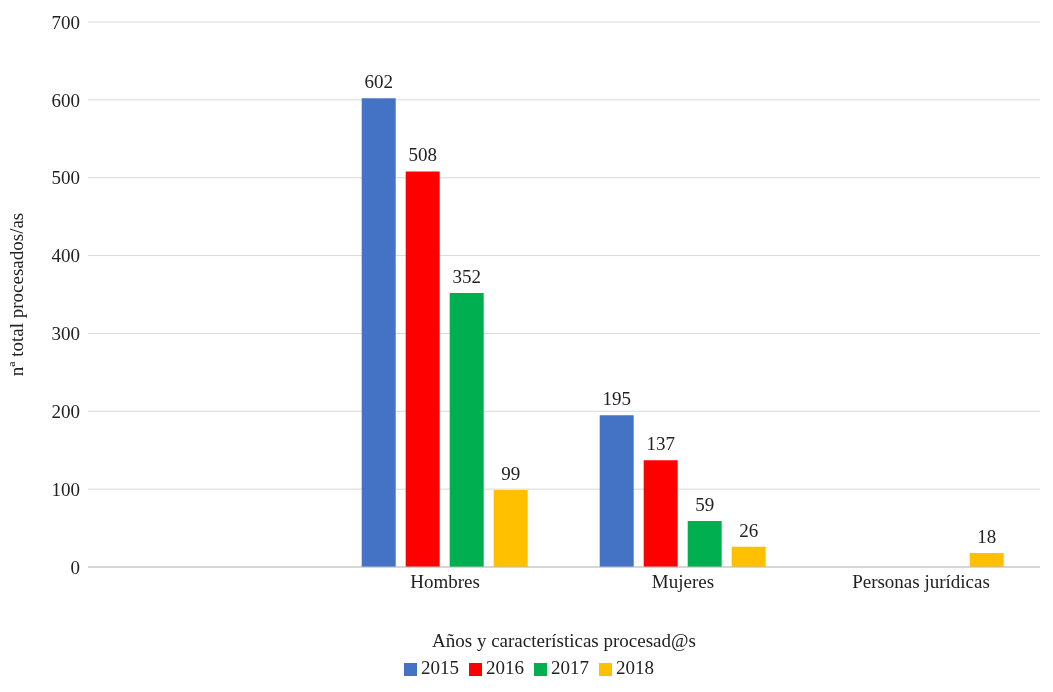 The height and width of the screenshot is (692, 1053). Describe the element at coordinates (635, 667) in the screenshot. I see `legend-label: 2018` at that location.